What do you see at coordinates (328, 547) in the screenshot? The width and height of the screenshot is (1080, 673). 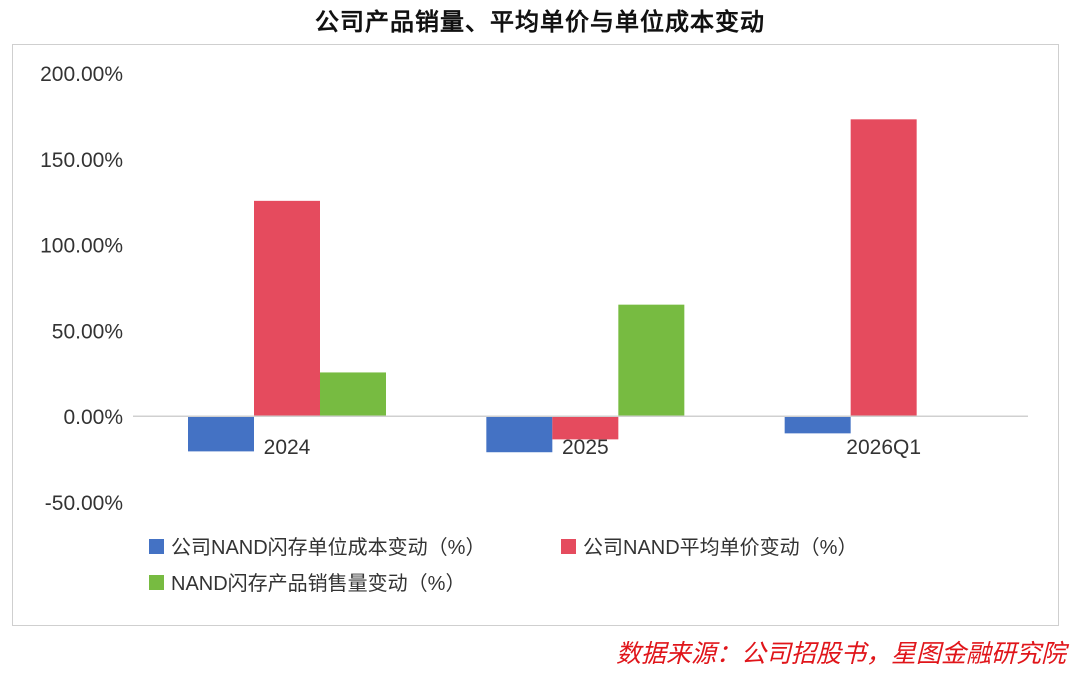 I see `legend-label: 公司NAND闪存单位成本变动（%）` at bounding box center [328, 547].